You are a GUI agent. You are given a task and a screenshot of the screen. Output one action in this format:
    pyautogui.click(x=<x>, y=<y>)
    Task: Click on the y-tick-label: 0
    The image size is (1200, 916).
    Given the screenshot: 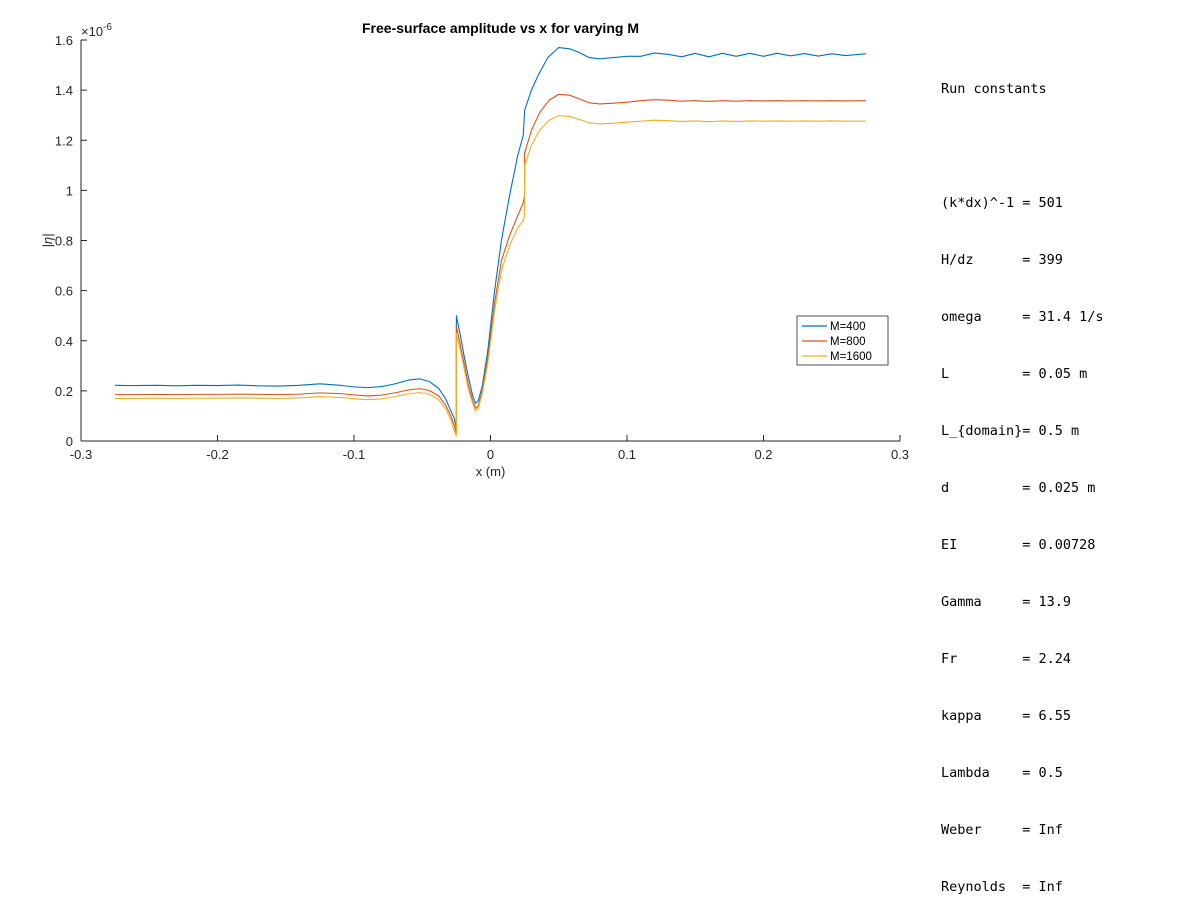 What is the action you would take?
    pyautogui.click(x=69, y=441)
    